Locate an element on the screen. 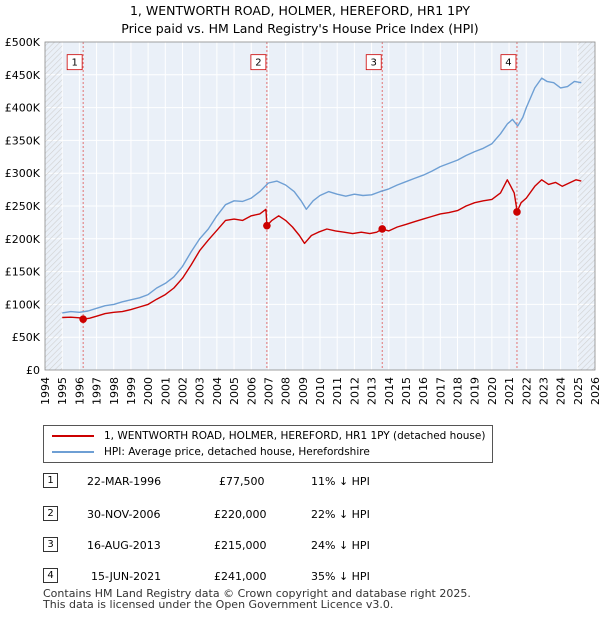 The width and height of the screenshot is (600, 620). x-tick-label: 2020 is located at coordinates (492, 391).